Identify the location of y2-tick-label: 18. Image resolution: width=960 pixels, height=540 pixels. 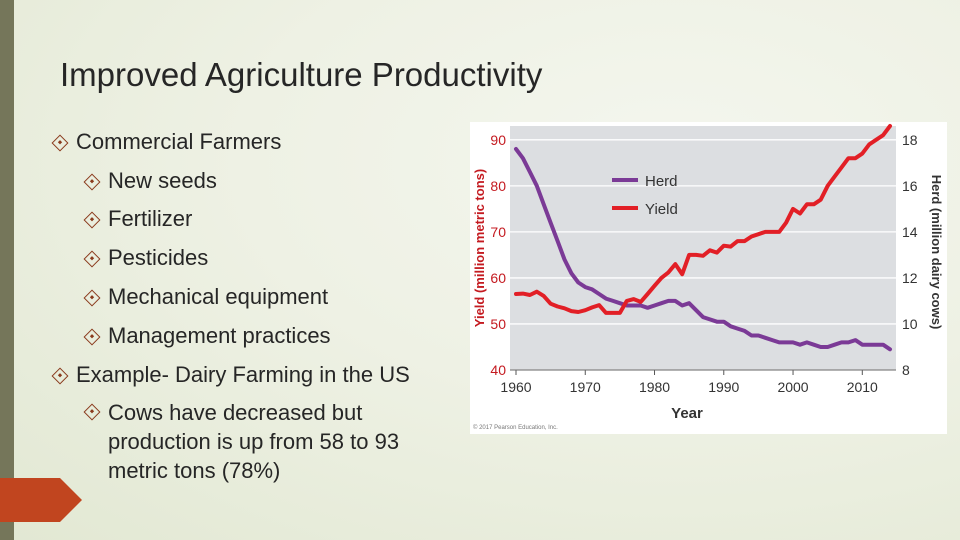
(910, 140).